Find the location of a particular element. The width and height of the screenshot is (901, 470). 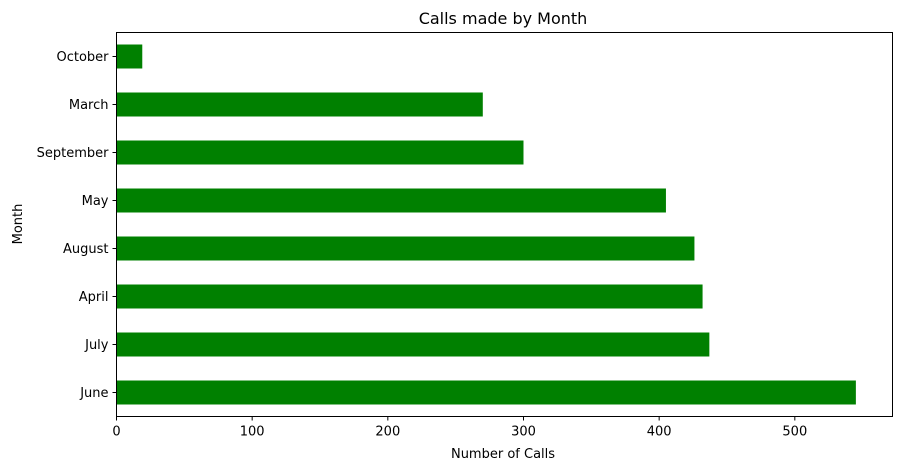

x-tick-label-200: 200 is located at coordinates (387, 432).